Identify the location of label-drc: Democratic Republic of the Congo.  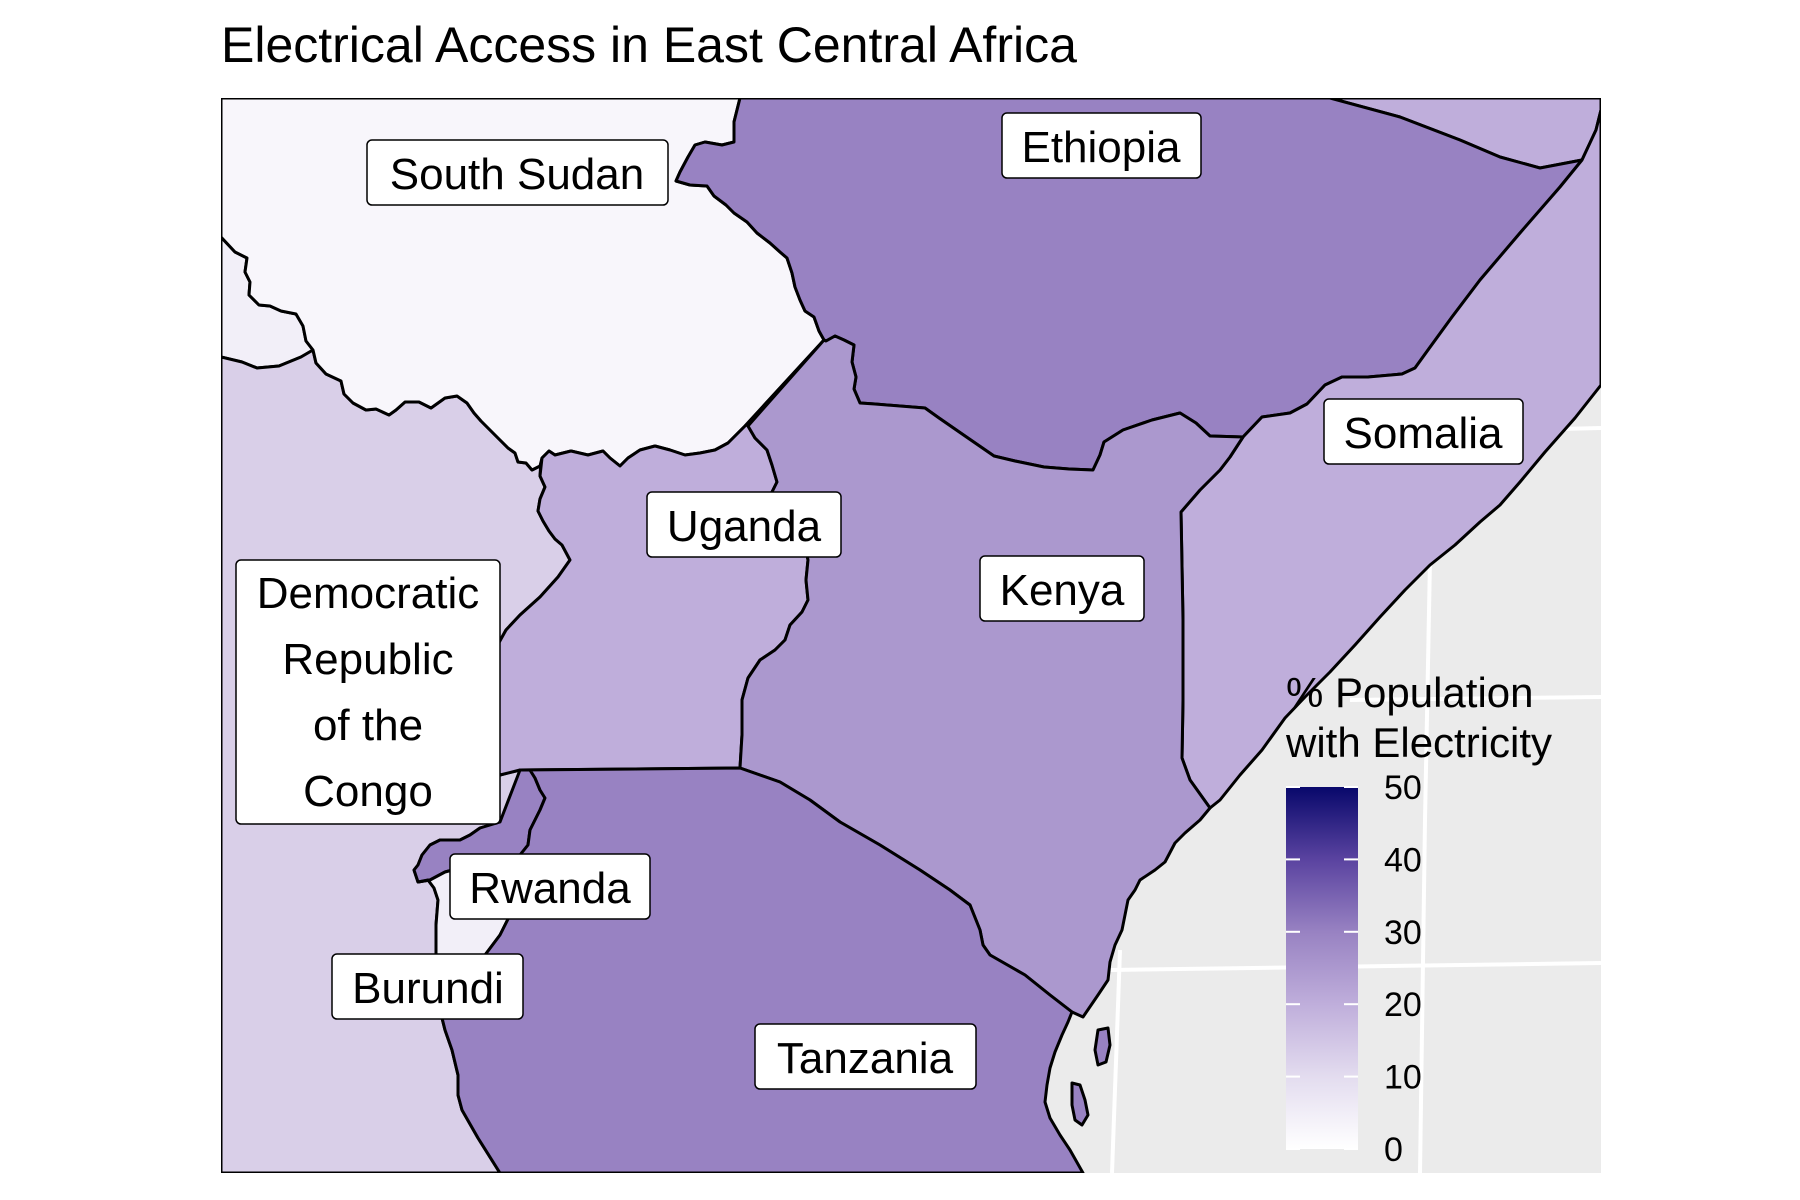
(368, 692).